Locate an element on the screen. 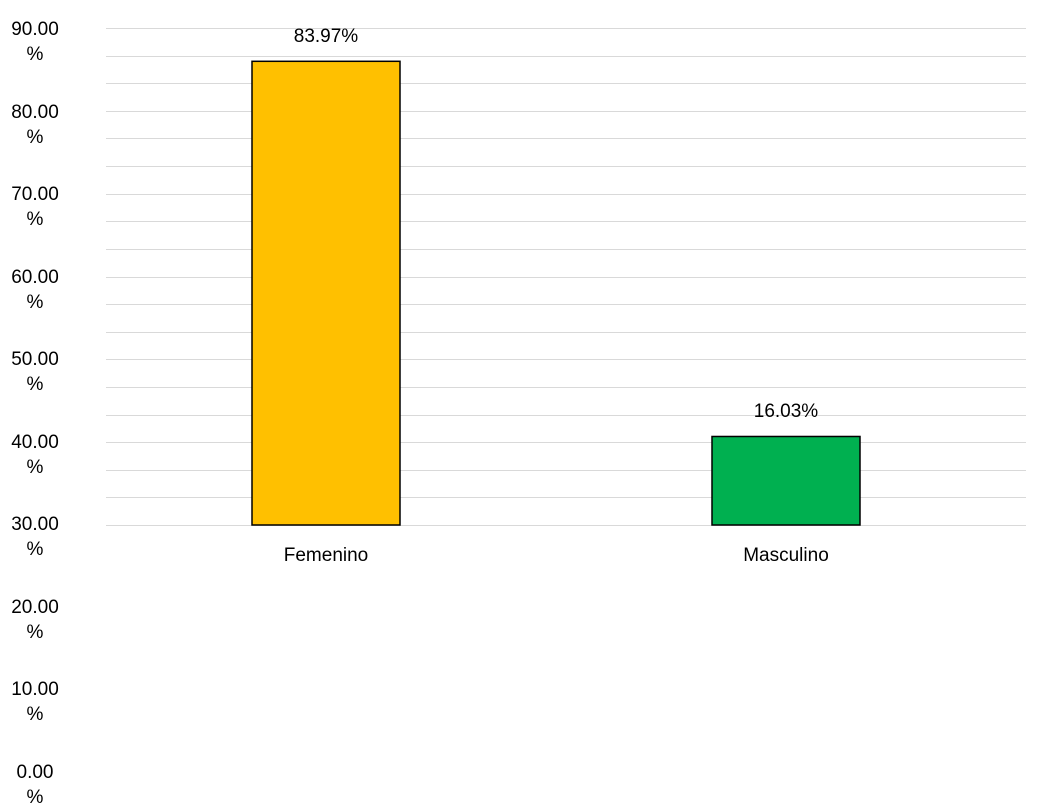 The height and width of the screenshot is (810, 1041). y-tick-label: 0.00 % is located at coordinates (35, 784).